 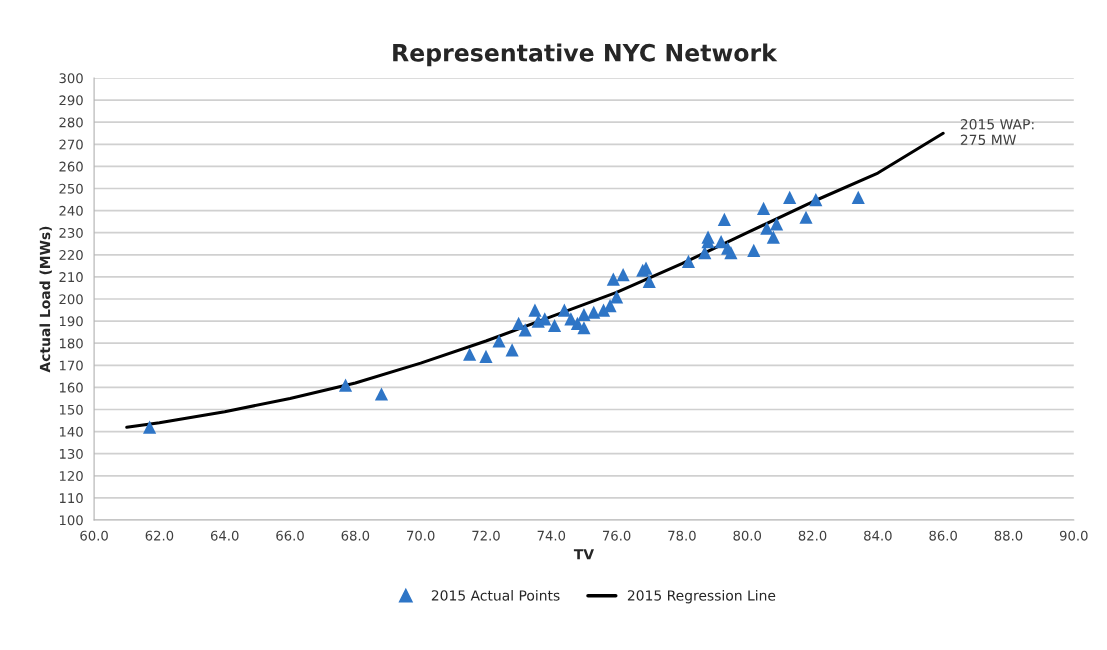 What do you see at coordinates (71, 255) in the screenshot?
I see `y-tick-label: 220` at bounding box center [71, 255].